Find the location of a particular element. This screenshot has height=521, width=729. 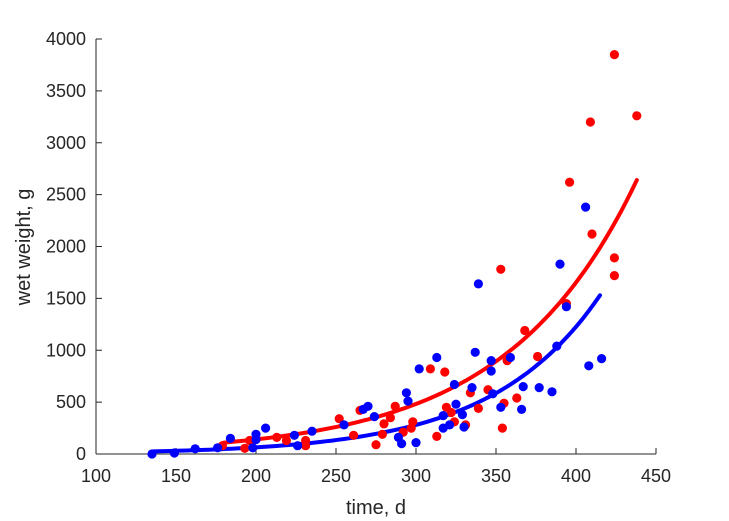

y-tick-label: 0 is located at coordinates (81, 454).